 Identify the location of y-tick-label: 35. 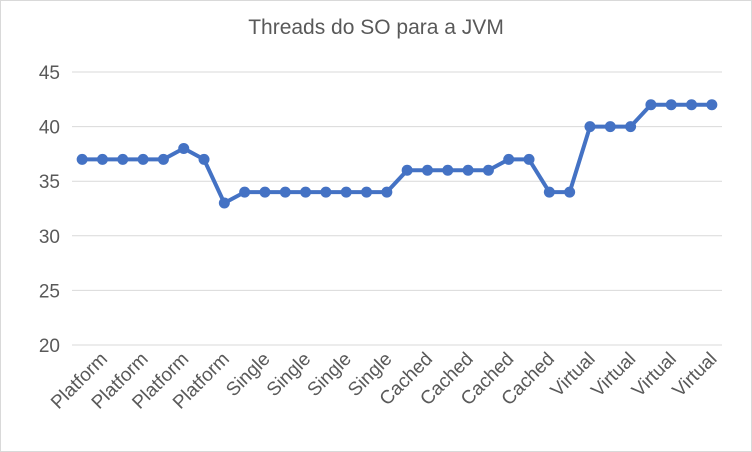
(49, 182).